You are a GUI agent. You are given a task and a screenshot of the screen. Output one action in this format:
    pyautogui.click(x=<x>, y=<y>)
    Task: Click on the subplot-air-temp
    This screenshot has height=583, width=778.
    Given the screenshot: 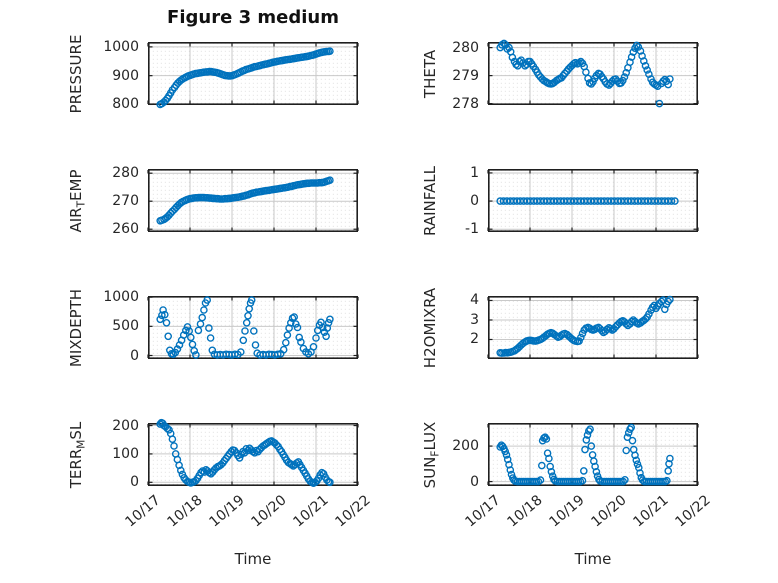 What is the action you would take?
    pyautogui.click(x=253, y=201)
    